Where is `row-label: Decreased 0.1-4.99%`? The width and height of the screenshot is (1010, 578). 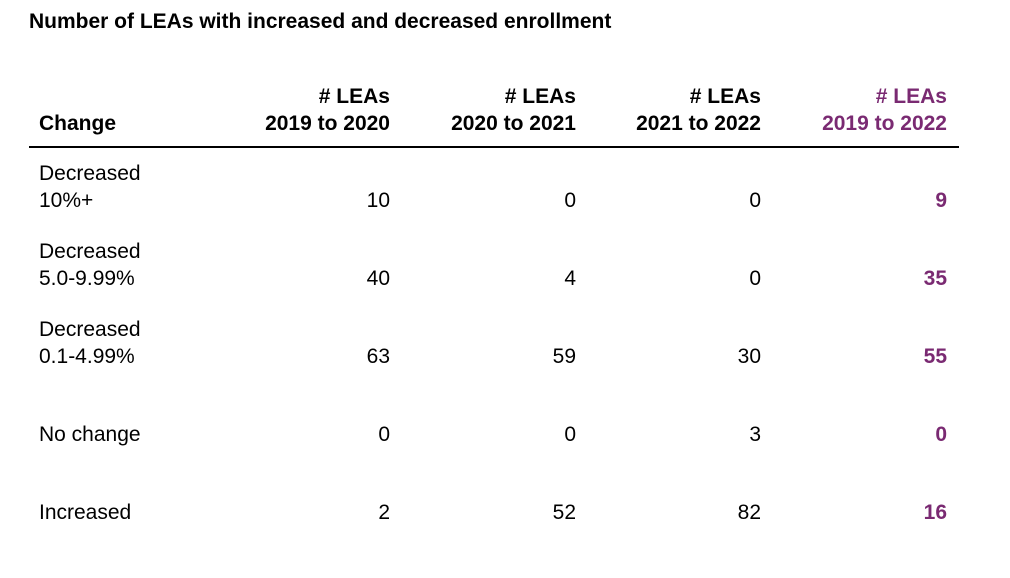
row-label: Decreased 0.1-4.99% is located at coordinates (90, 343).